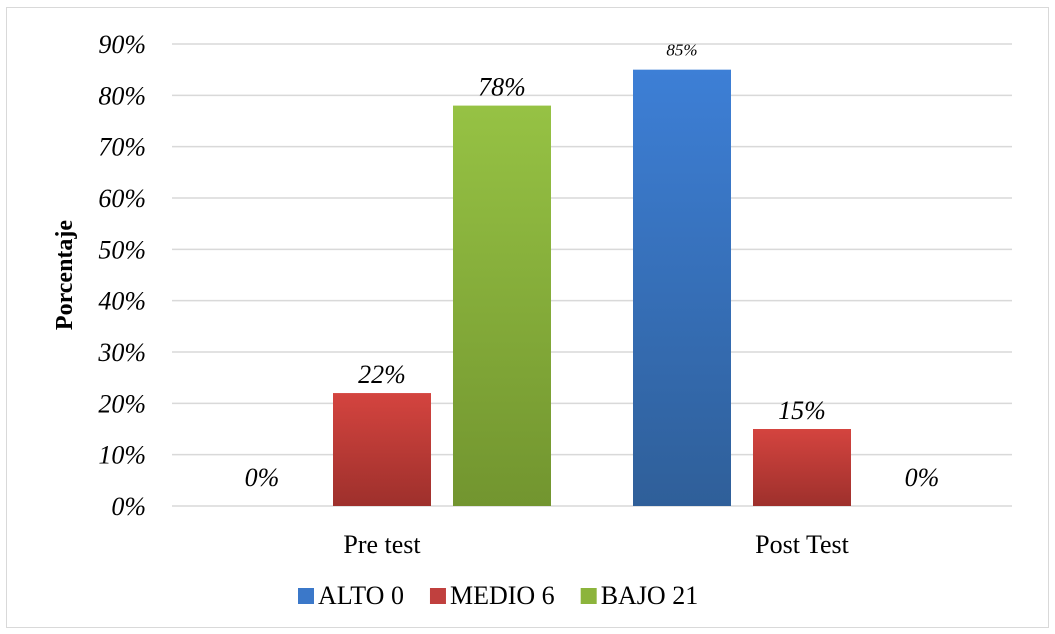 Image resolution: width=1055 pixels, height=634 pixels. I want to click on data-label: 22%, so click(382, 374).